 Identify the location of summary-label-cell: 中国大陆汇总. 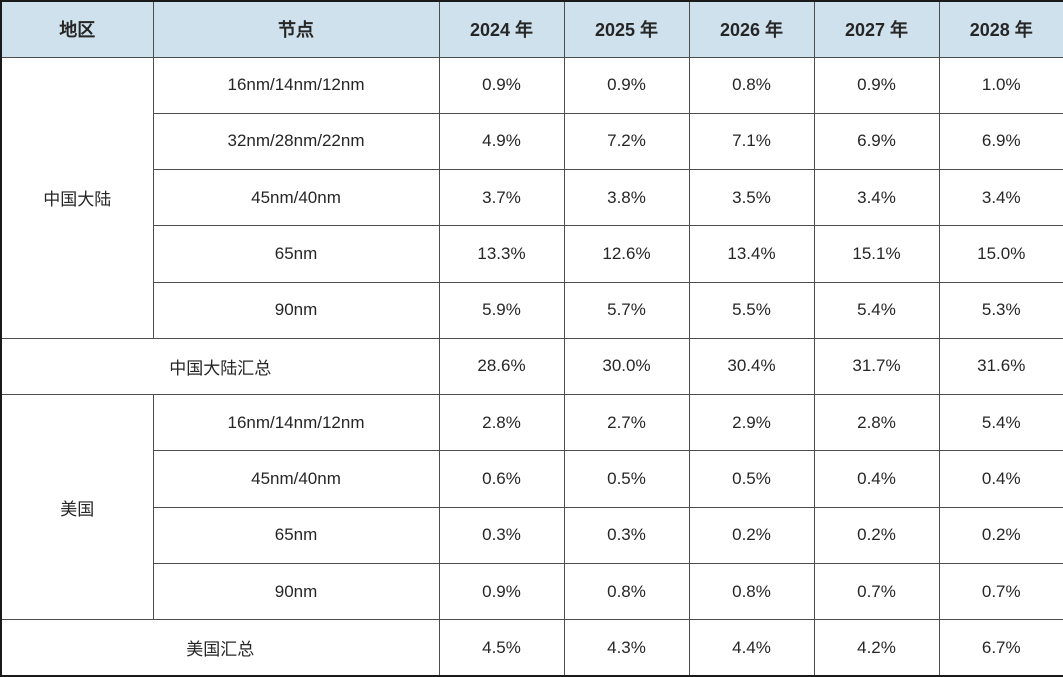
(220, 366).